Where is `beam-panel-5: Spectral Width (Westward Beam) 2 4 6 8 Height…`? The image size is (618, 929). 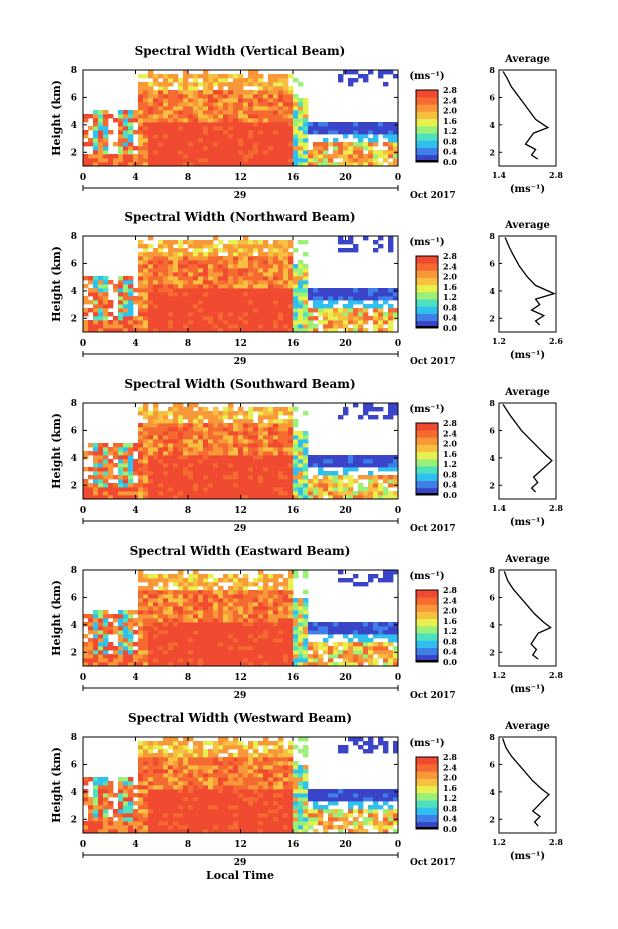
beam-panel-5: Spectral Width (Westward Beam) 2 4 6 8 Height… is located at coordinates (306, 789).